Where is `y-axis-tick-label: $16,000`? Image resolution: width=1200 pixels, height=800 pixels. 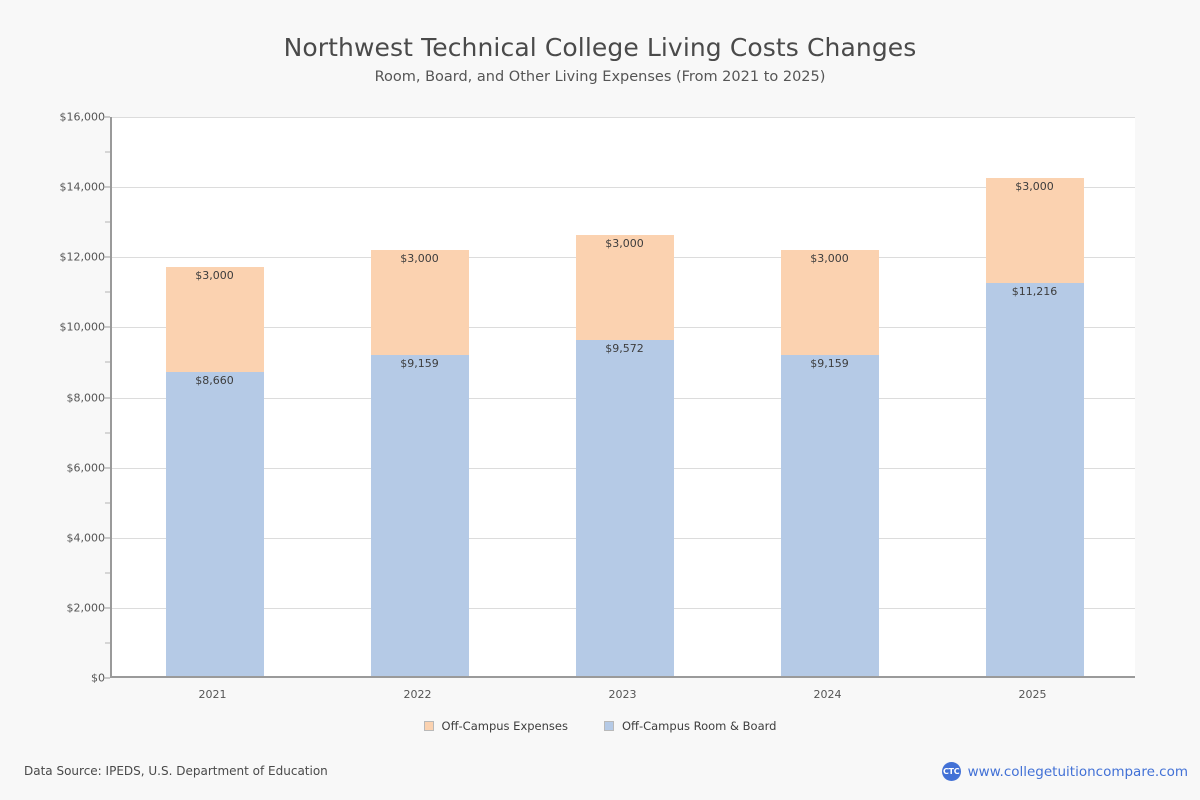 y-axis-tick-label: $16,000 is located at coordinates (82, 117).